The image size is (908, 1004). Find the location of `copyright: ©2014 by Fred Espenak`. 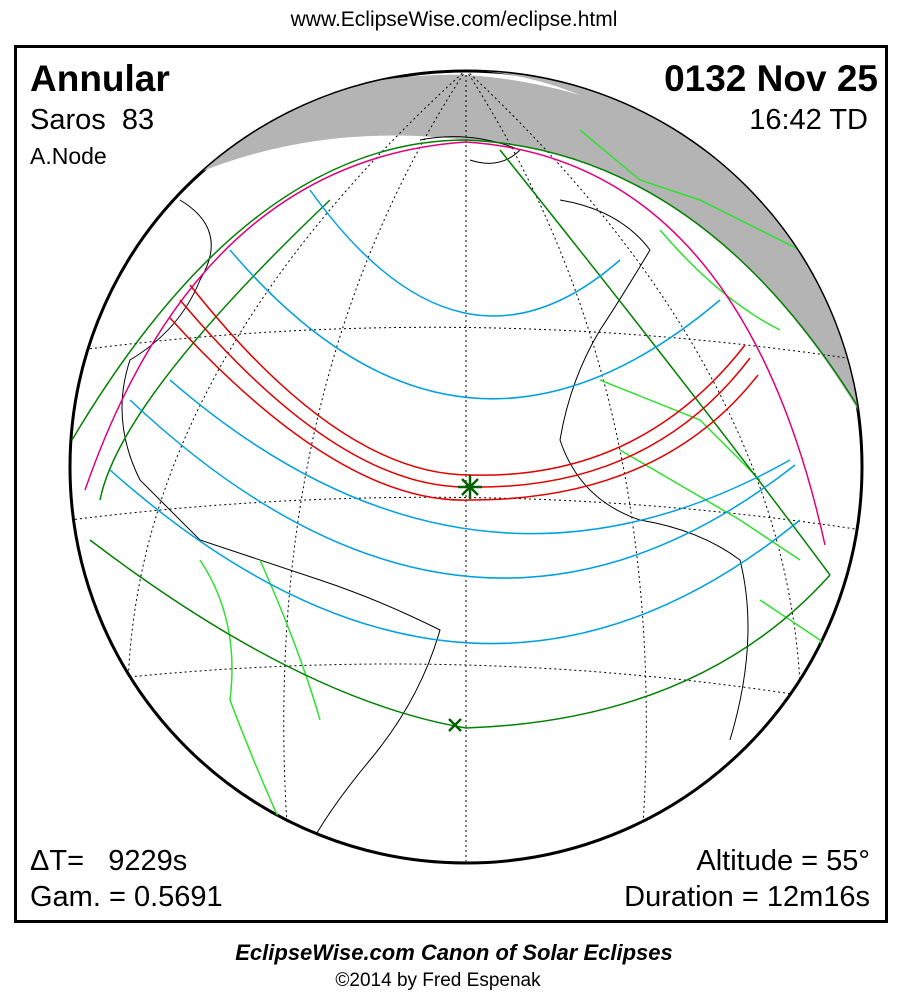

copyright: ©2014 by Fred Espenak is located at coordinates (438, 980).